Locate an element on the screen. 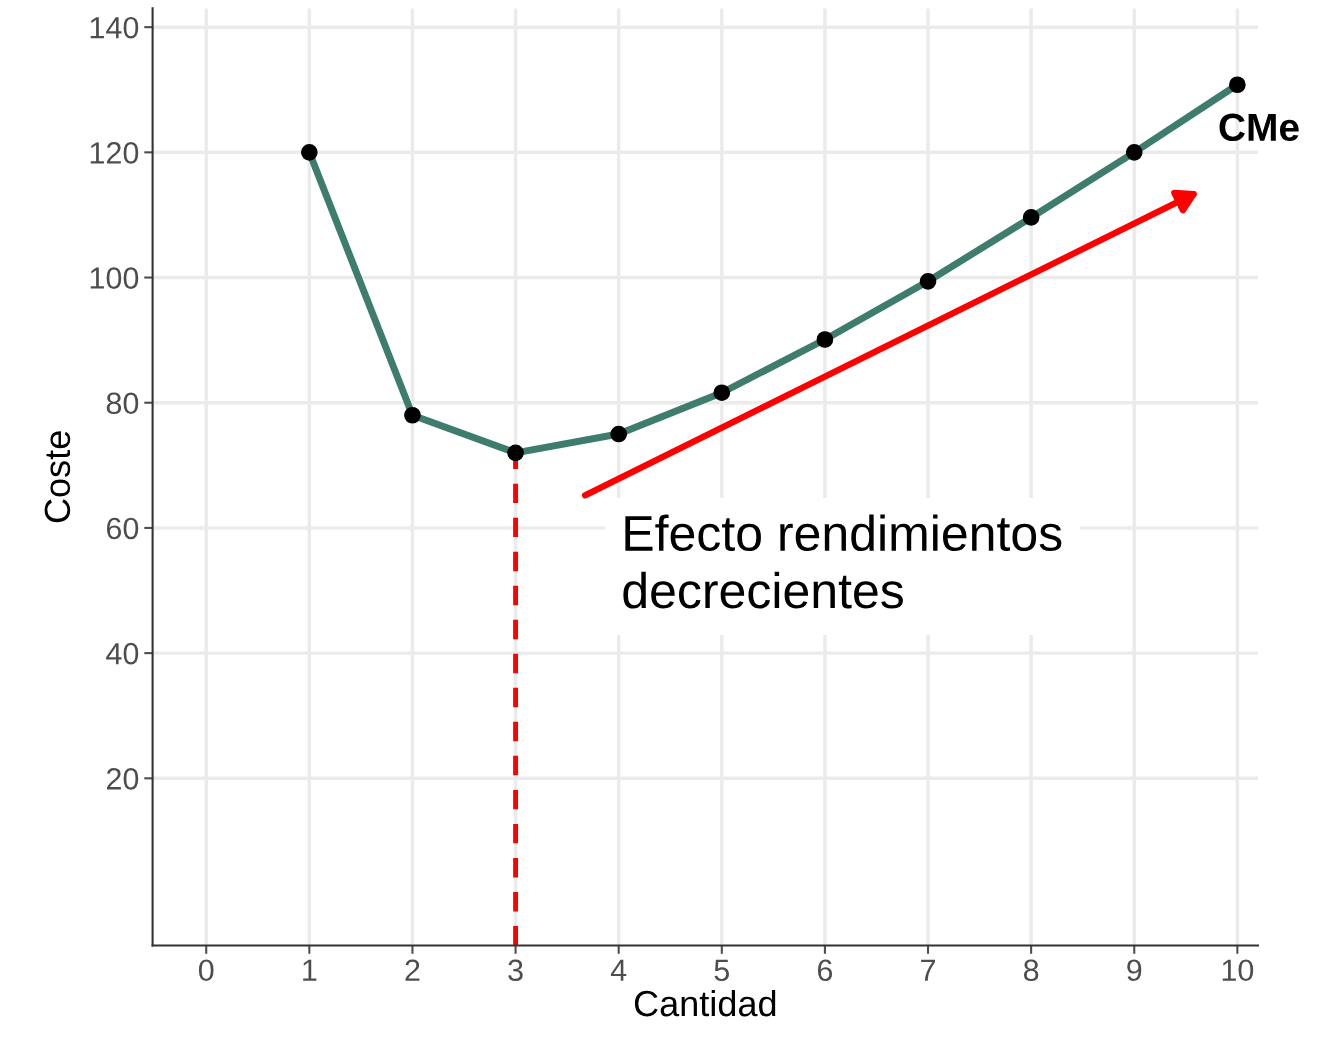 The image size is (1327, 1047). y-axis-title: Coste is located at coordinates (57, 477).